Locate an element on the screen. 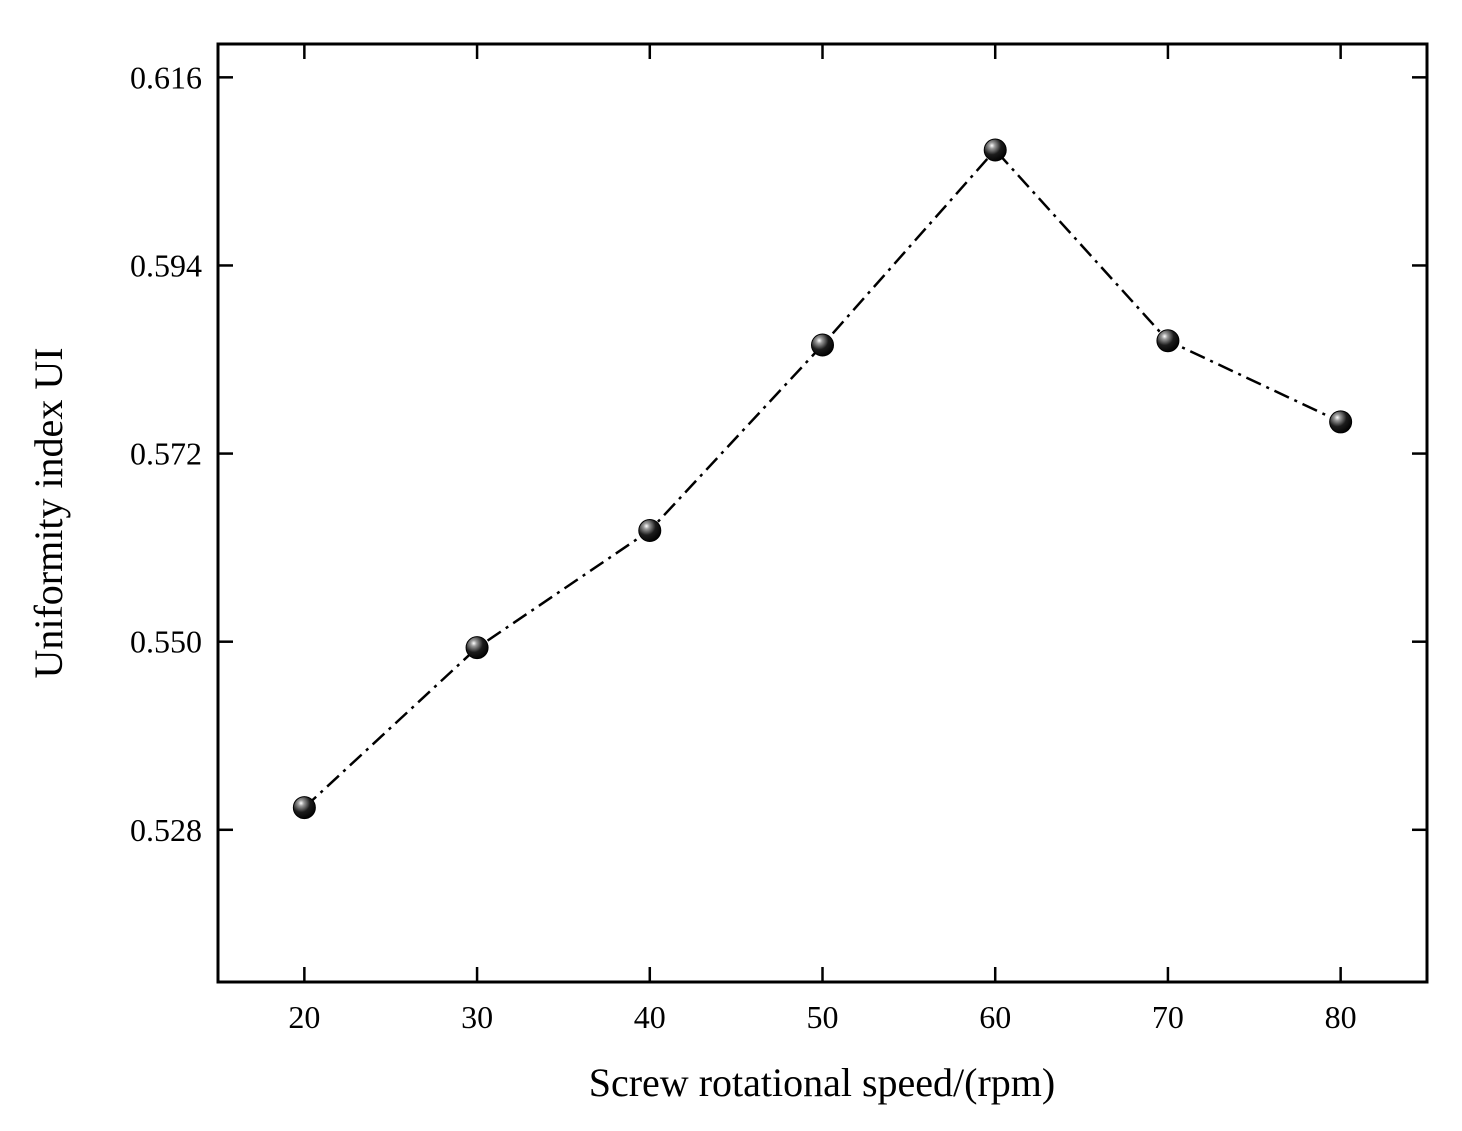 This screenshot has height=1131, width=1462. x-axis-tick-labels: 20 30 40 50 60 70 80 is located at coordinates (822, 1017).